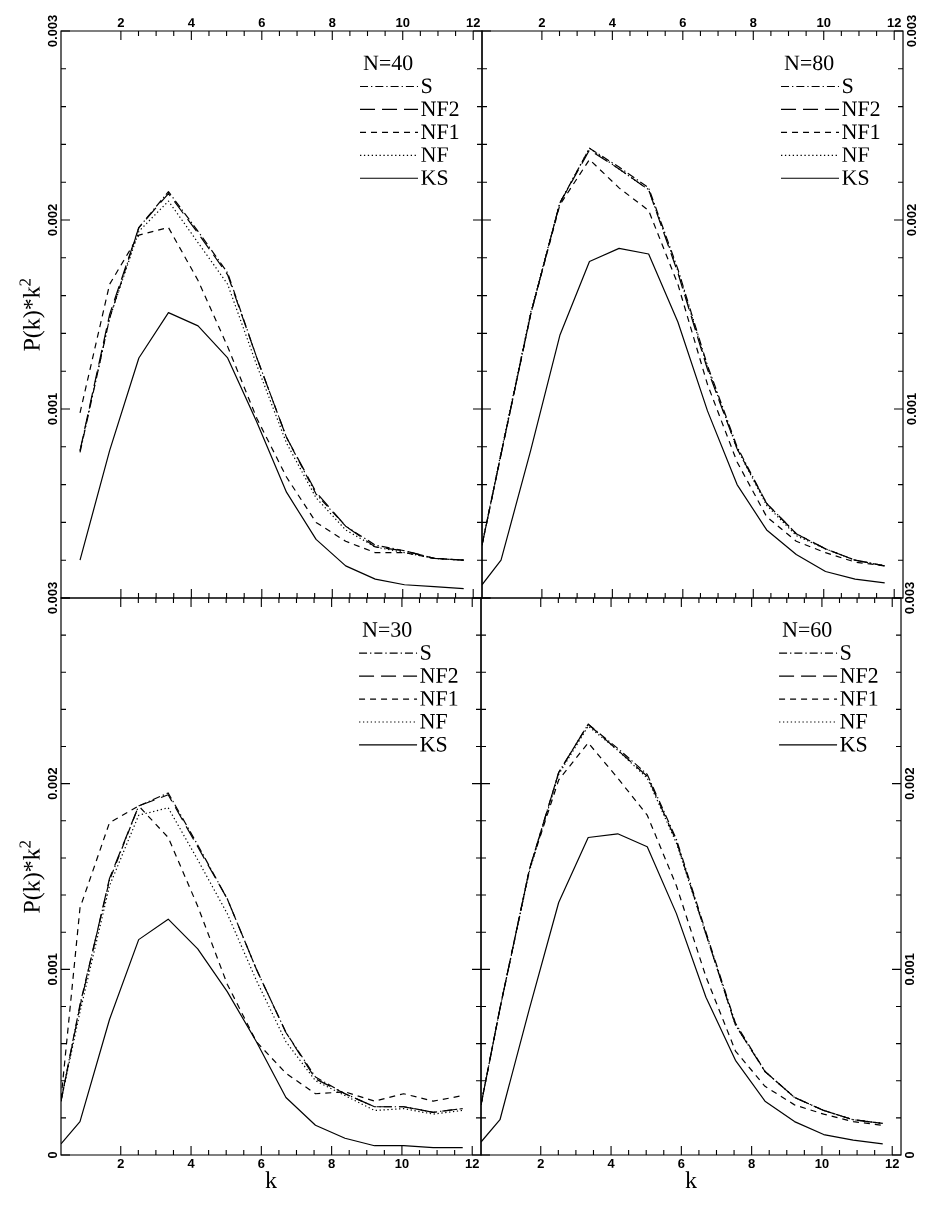  What do you see at coordinates (388, 63) in the screenshot?
I see `legend-title: N=40` at bounding box center [388, 63].